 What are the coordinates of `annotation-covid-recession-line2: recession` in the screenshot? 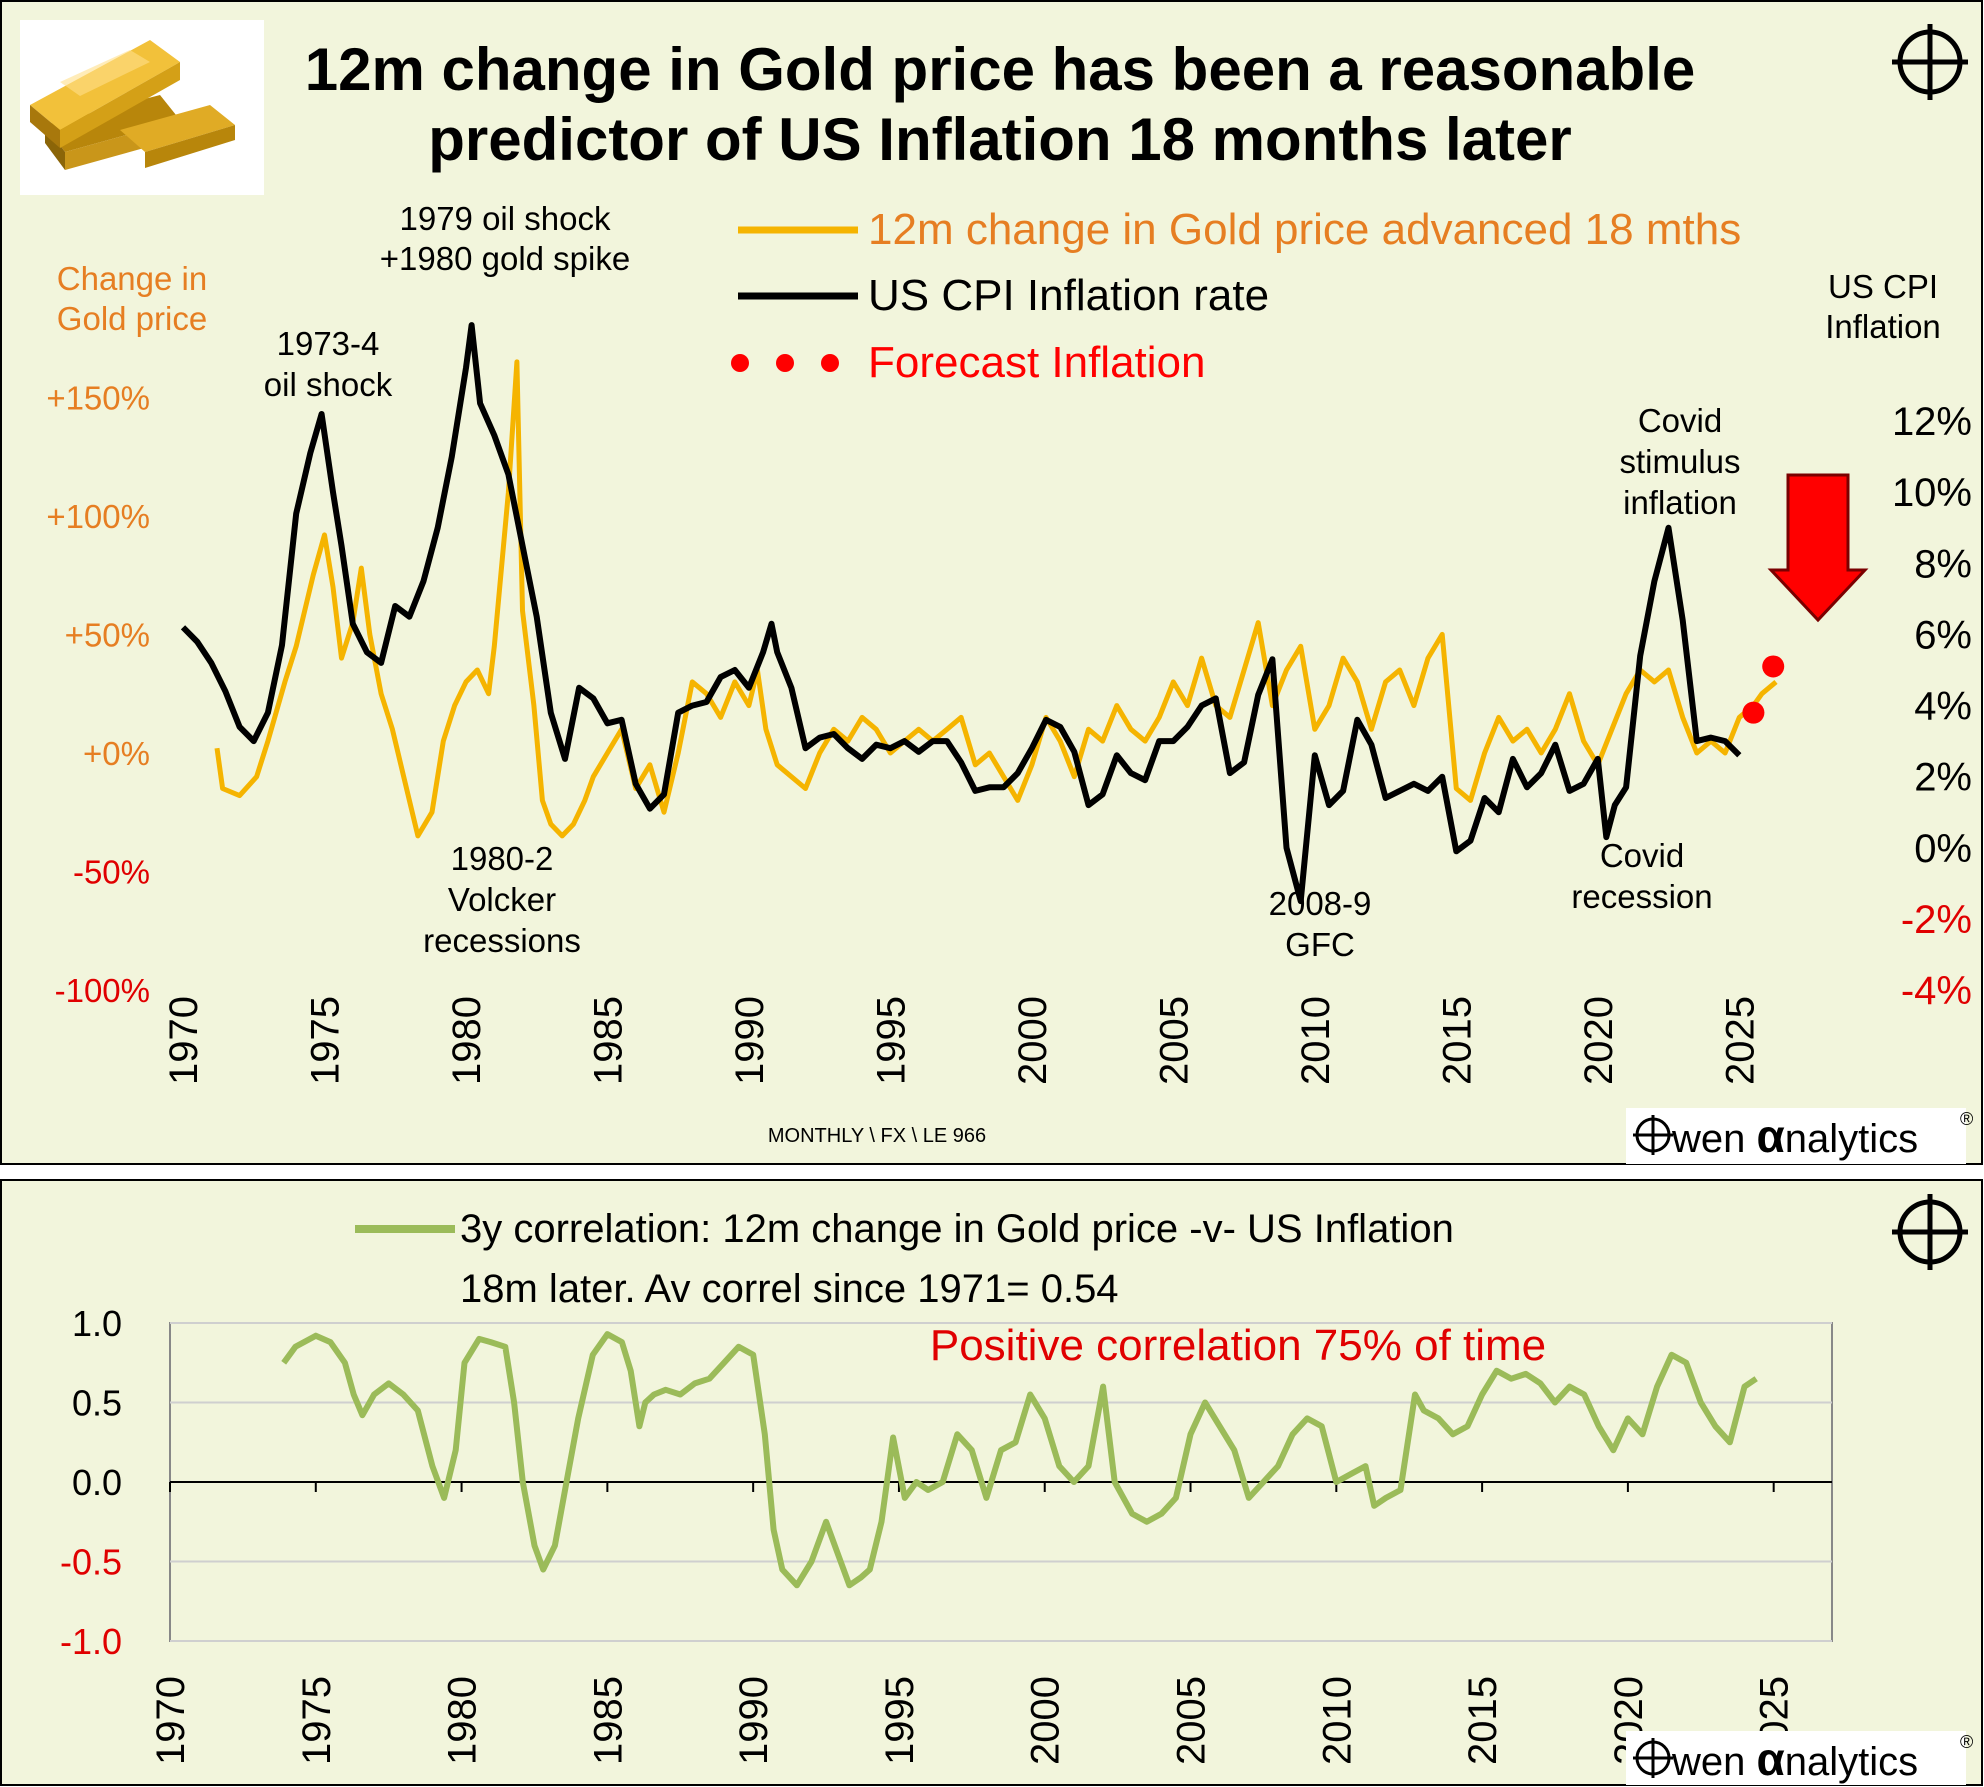 It's located at (1641, 896).